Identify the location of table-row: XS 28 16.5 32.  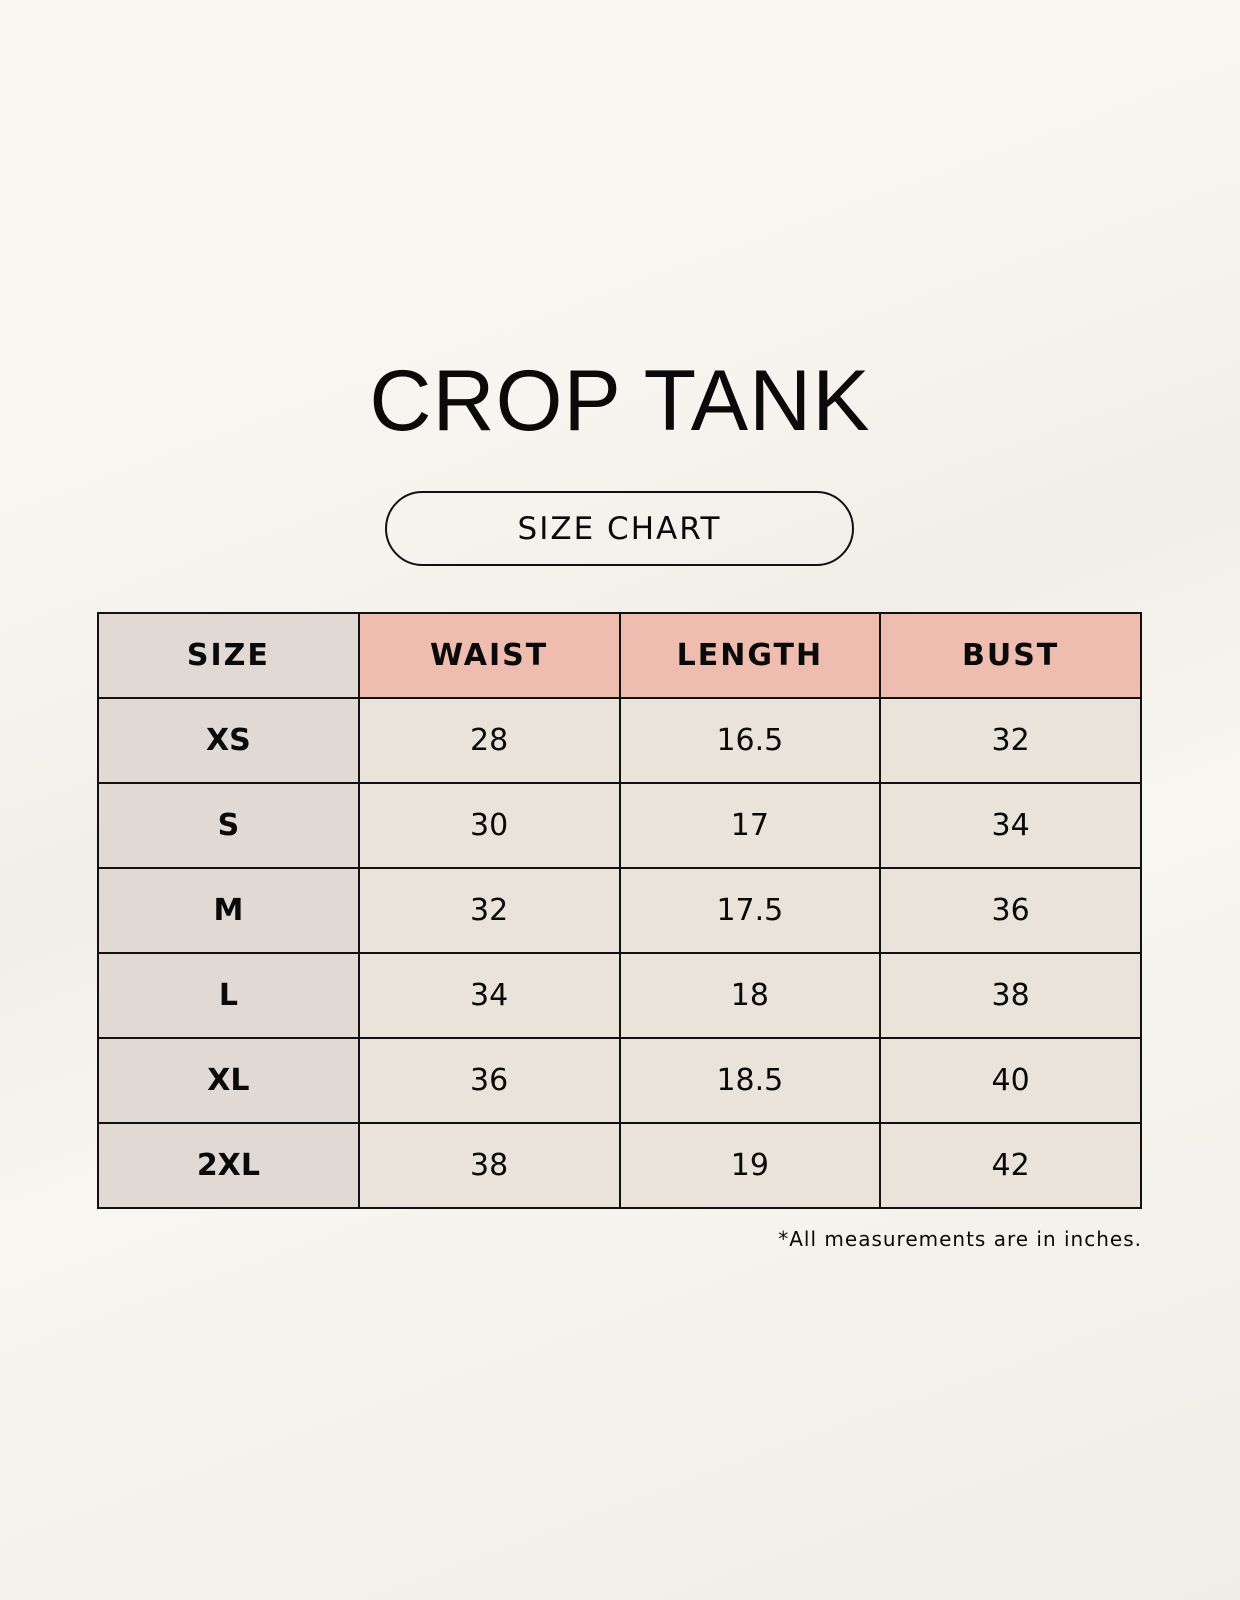
(619, 740).